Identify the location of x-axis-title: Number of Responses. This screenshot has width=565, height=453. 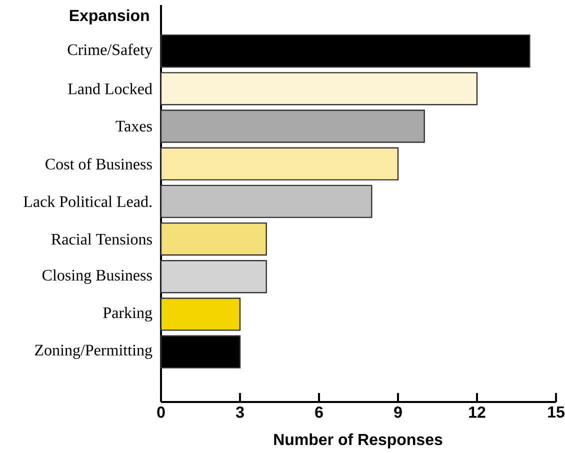
(358, 440).